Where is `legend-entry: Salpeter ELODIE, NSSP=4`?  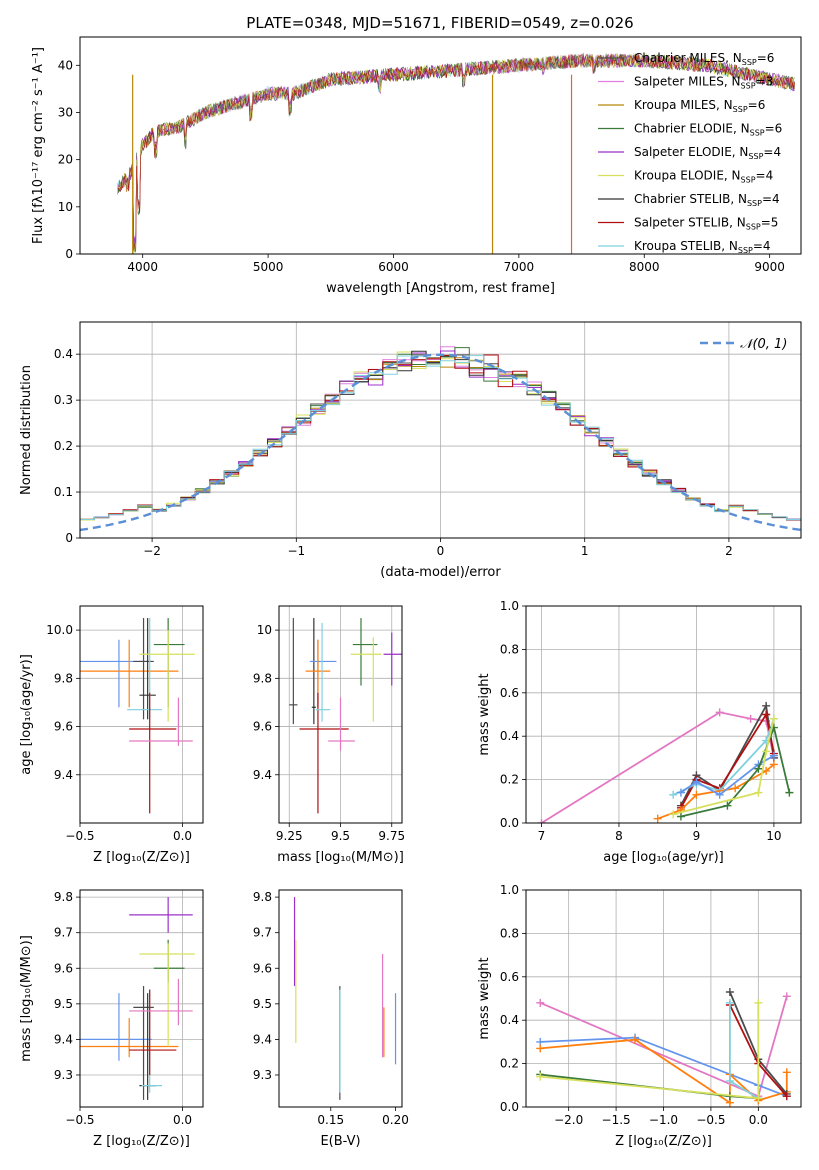 legend-entry: Salpeter ELODIE, NSSP=4 is located at coordinates (707, 153).